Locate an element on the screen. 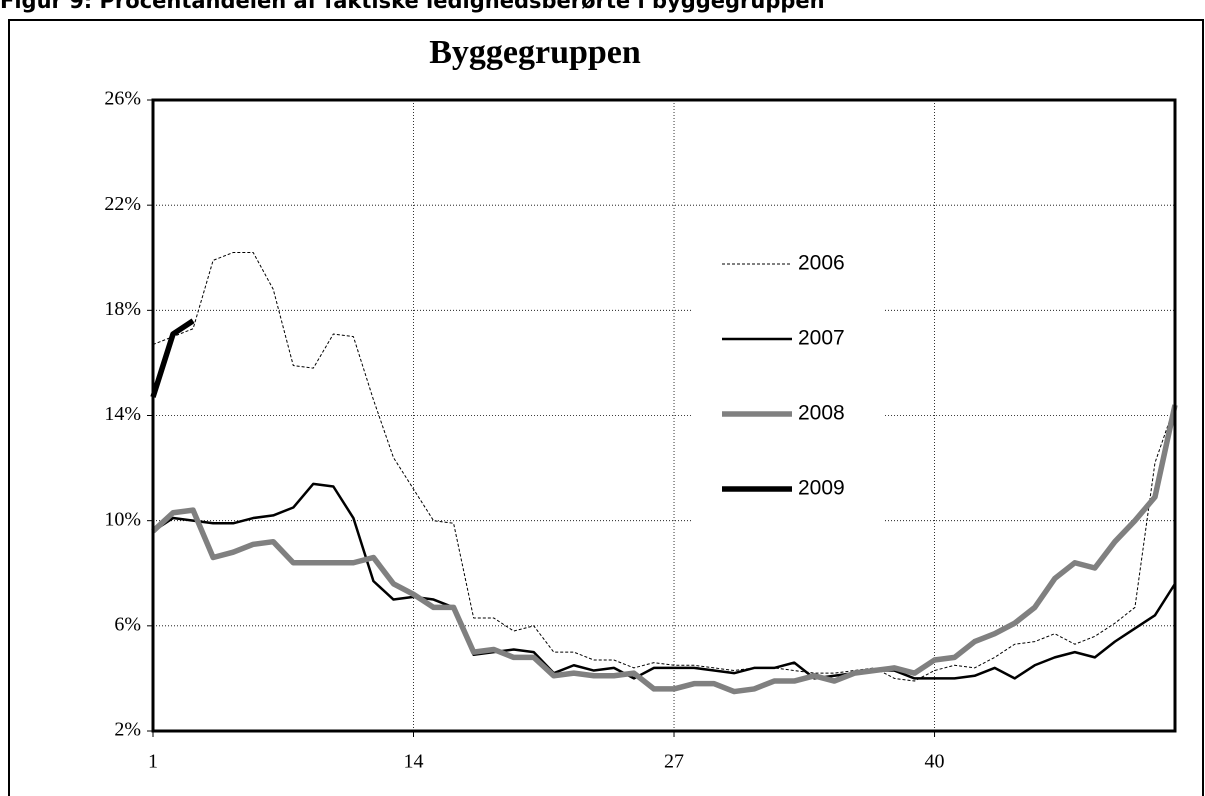 The height and width of the screenshot is (796, 1205). x-tick-label: 14 is located at coordinates (414, 762).